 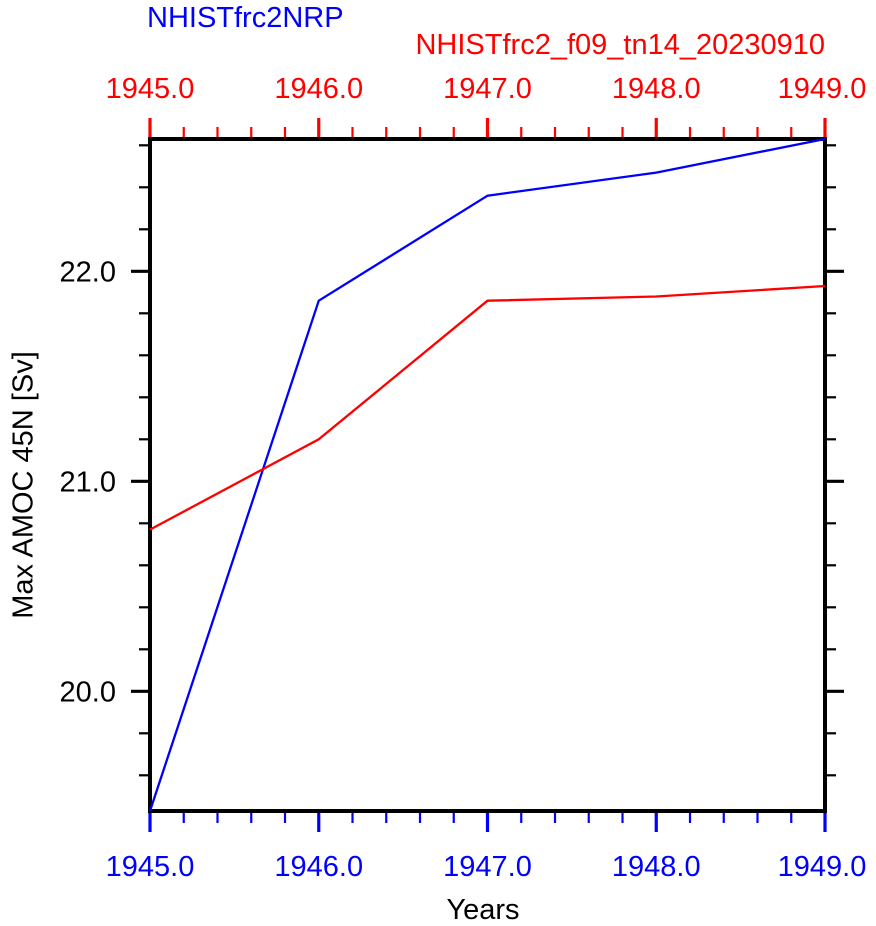 I want to click on y-tick-label: 22.0, so click(x=88, y=272).